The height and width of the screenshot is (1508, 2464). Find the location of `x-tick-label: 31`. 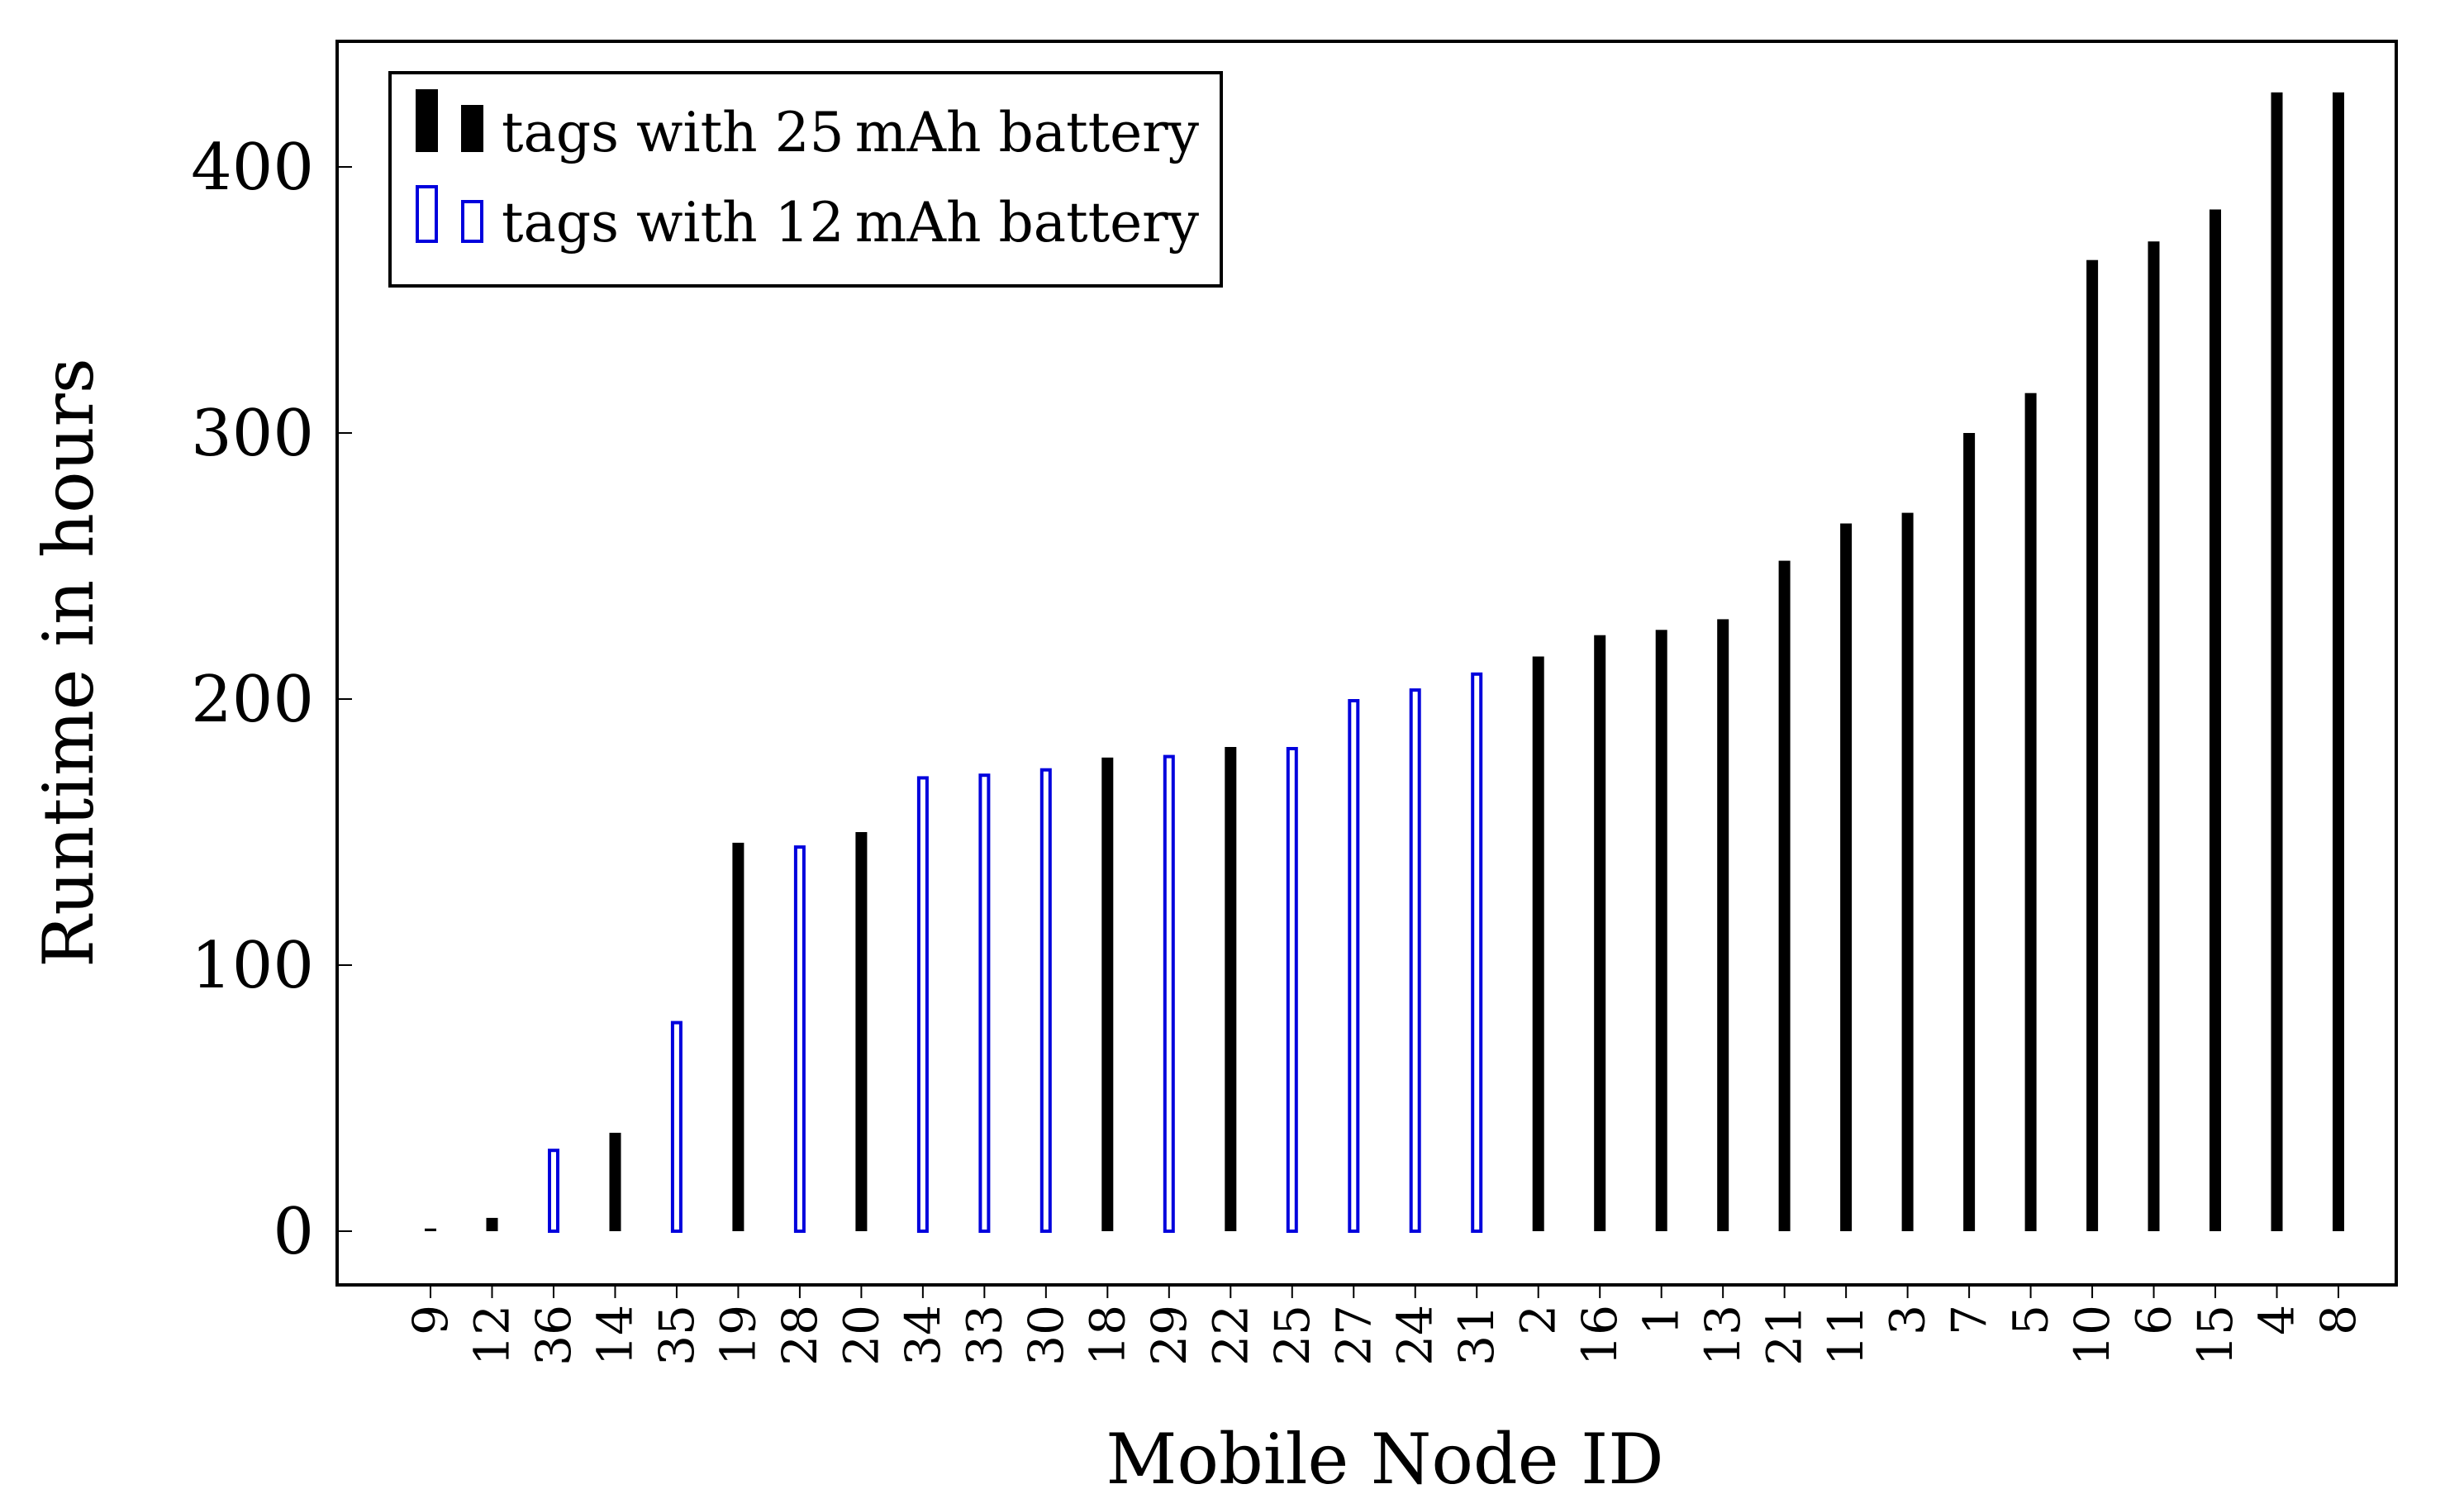

x-tick-label: 31 is located at coordinates (1477, 1335).